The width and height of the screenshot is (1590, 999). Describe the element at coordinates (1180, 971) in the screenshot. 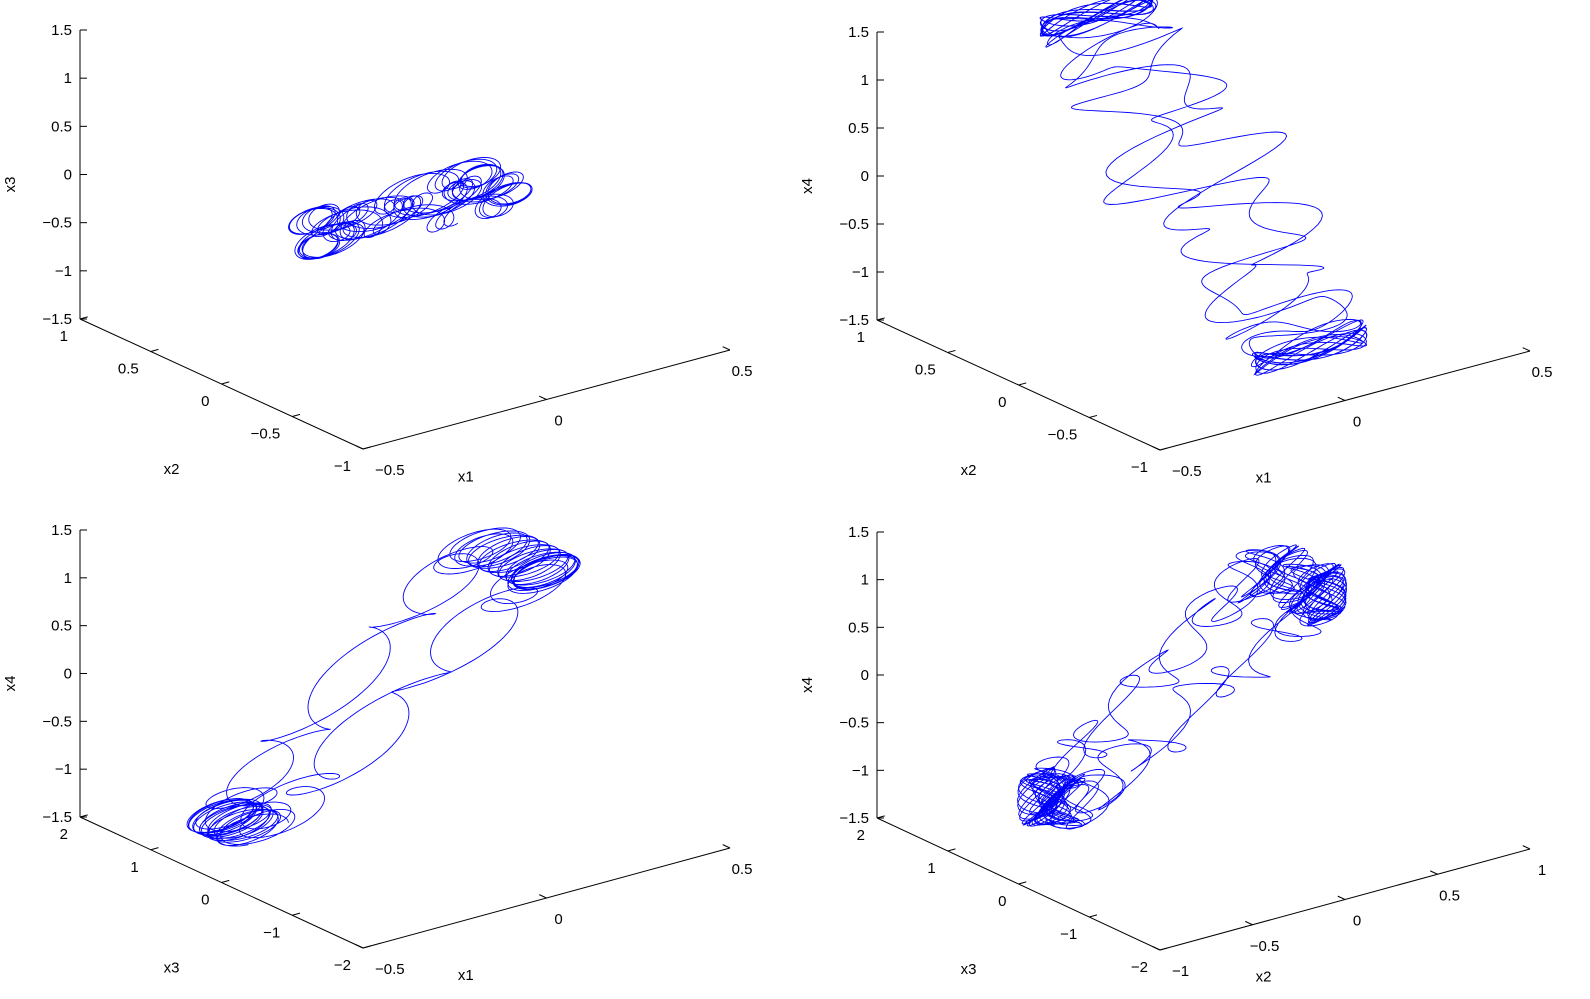

I see `x-tick-label: −1` at that location.